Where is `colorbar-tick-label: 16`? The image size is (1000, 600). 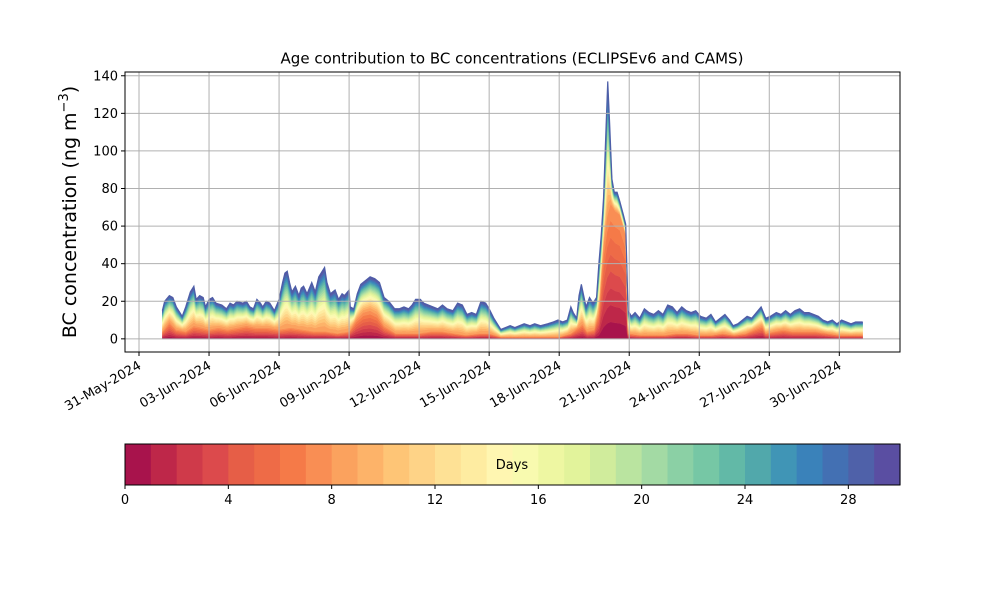
colorbar-tick-label: 16 is located at coordinates (538, 500).